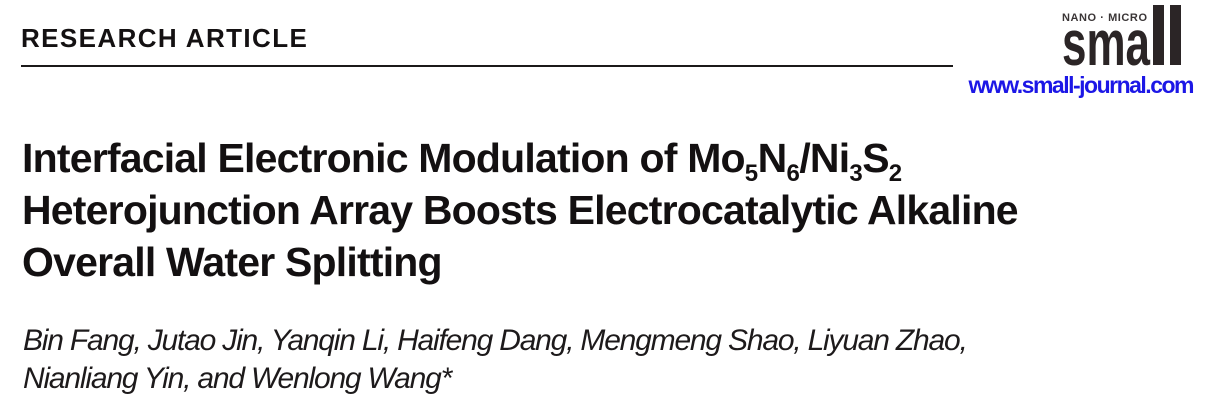 The image size is (1216, 417). What do you see at coordinates (793, 173) in the screenshot?
I see `title-subscript: 6` at bounding box center [793, 173].